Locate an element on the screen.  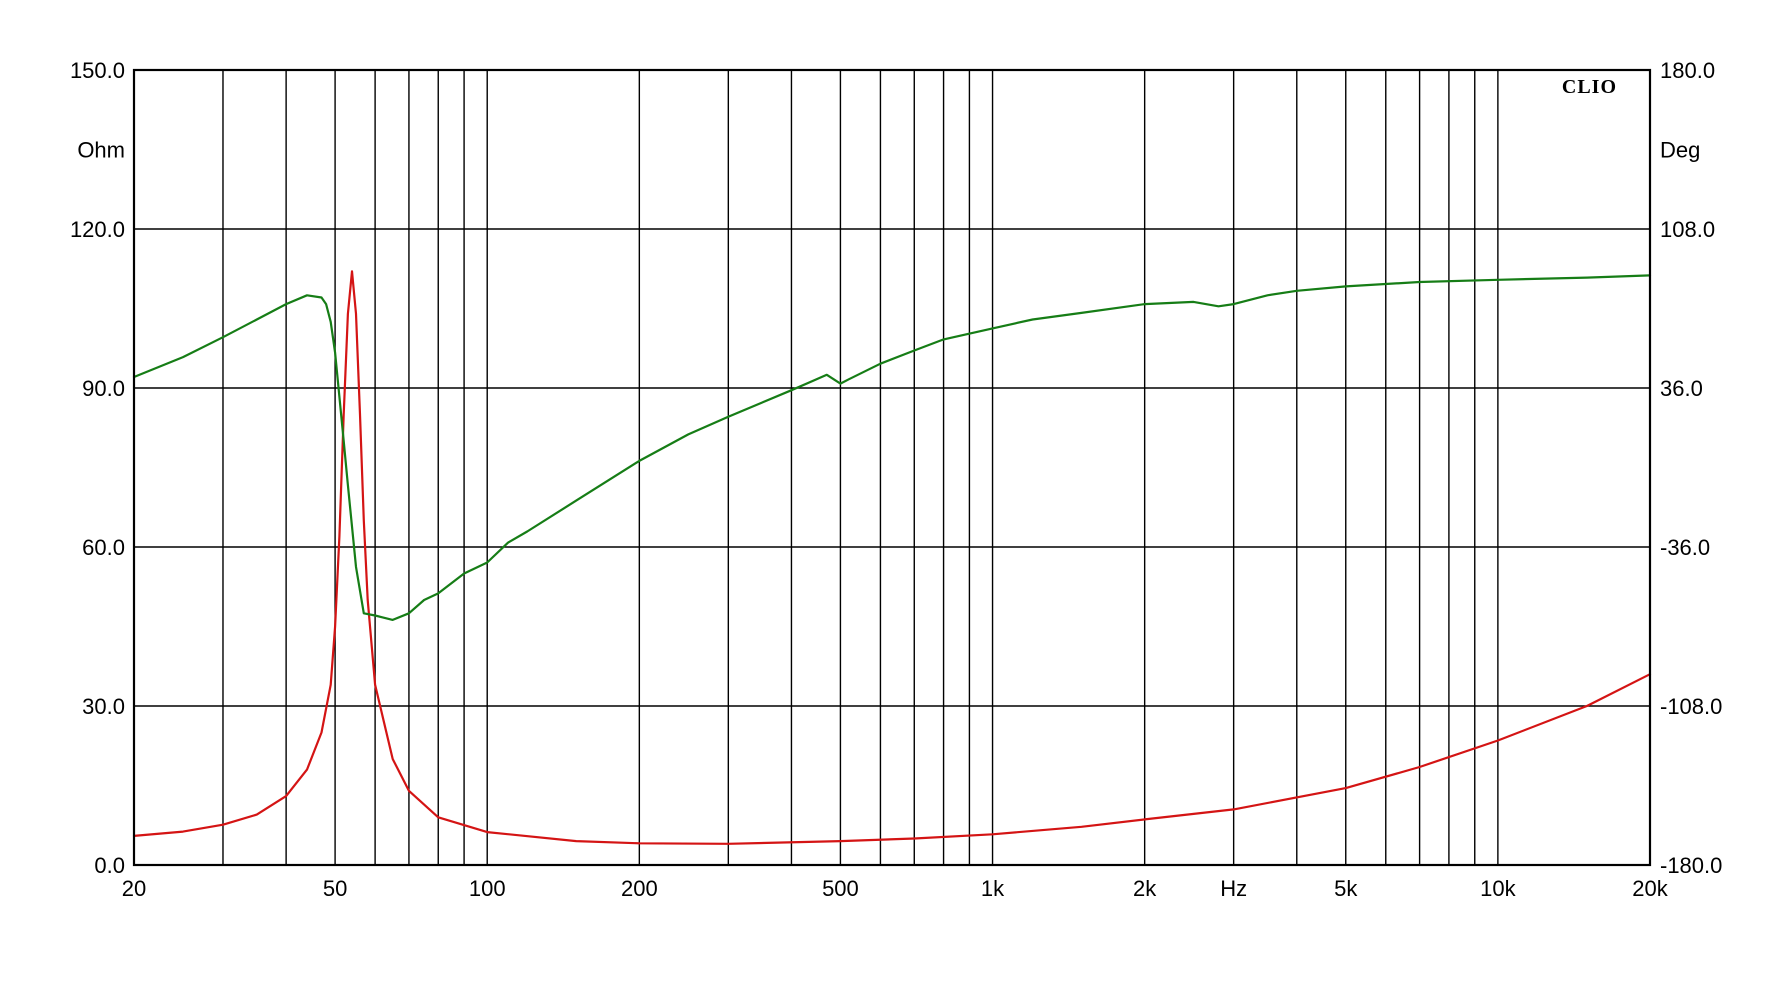
x-tick-label: 50 is located at coordinates (335, 888).